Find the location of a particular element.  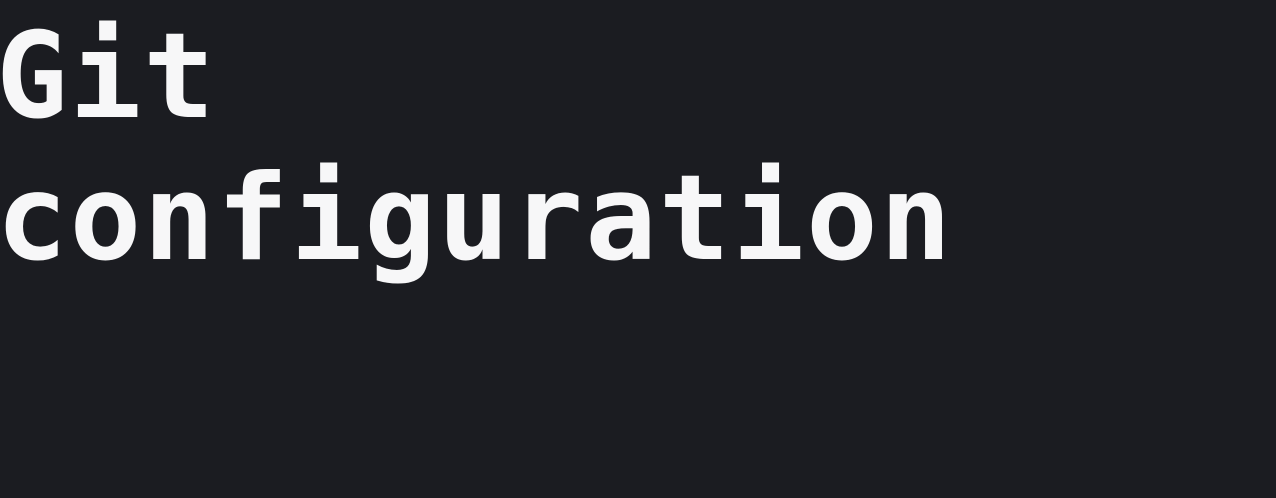

title-line-git: Git is located at coordinates (108, 77).